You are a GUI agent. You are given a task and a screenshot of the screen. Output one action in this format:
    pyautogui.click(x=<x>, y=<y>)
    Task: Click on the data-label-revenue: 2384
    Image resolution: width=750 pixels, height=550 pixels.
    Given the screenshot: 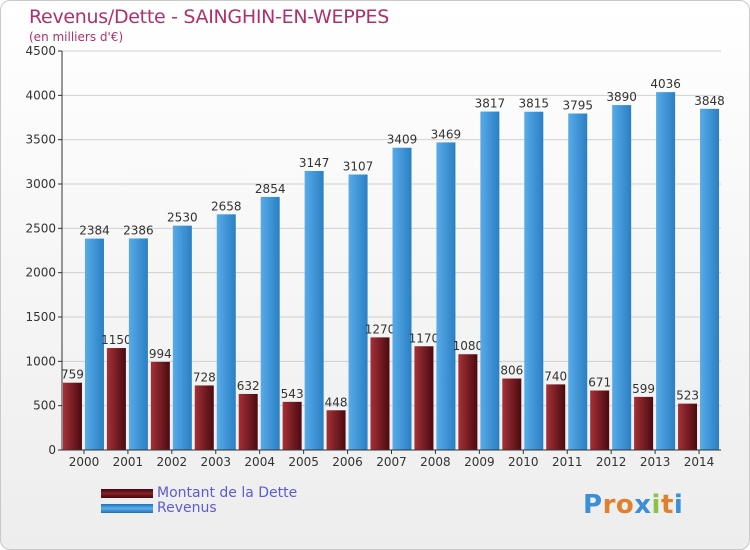 What is the action you would take?
    pyautogui.click(x=94, y=231)
    